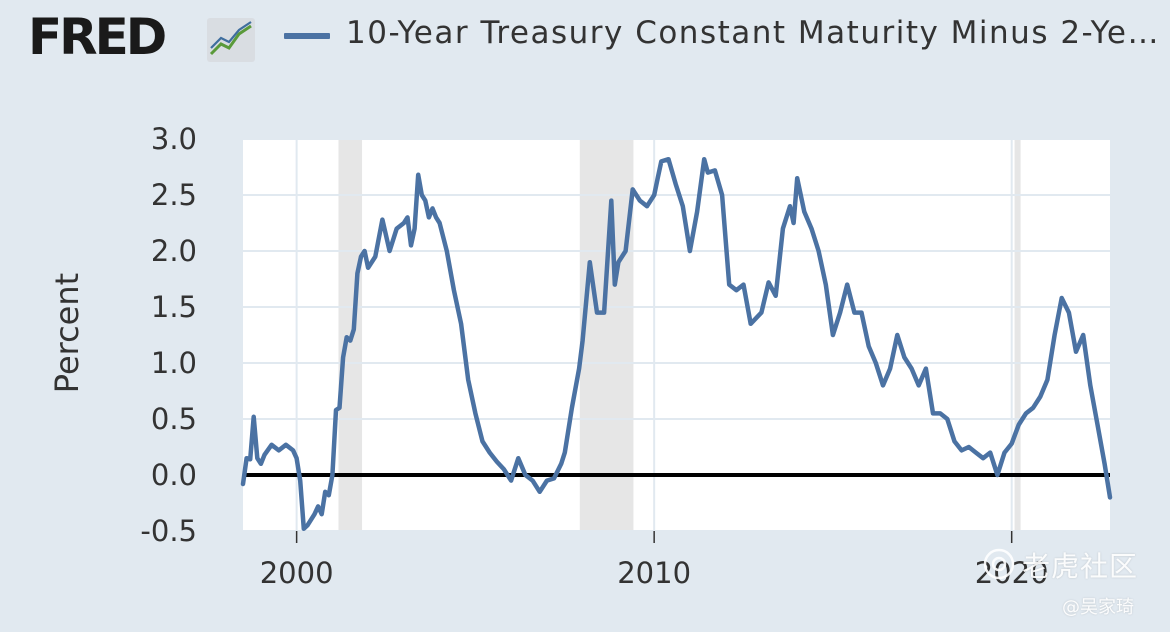 Image resolution: width=1170 pixels, height=632 pixels. Describe the element at coordinates (1080, 566) in the screenshot. I see `watermark-text: 老虎社区` at that location.